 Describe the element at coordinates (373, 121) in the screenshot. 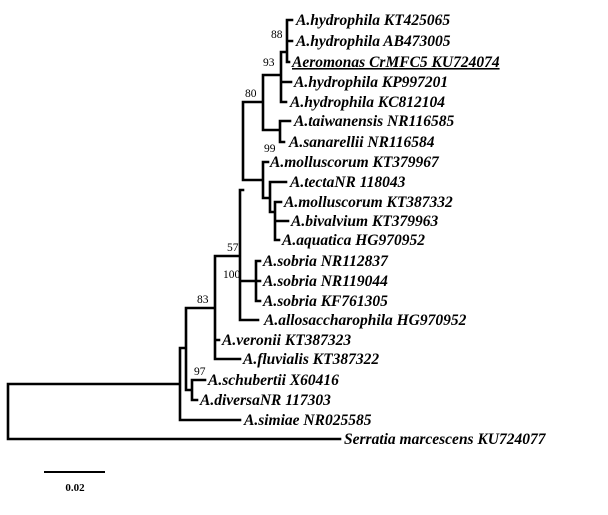

I see `leaf-label: A.taiwanensis NR116585` at that location.